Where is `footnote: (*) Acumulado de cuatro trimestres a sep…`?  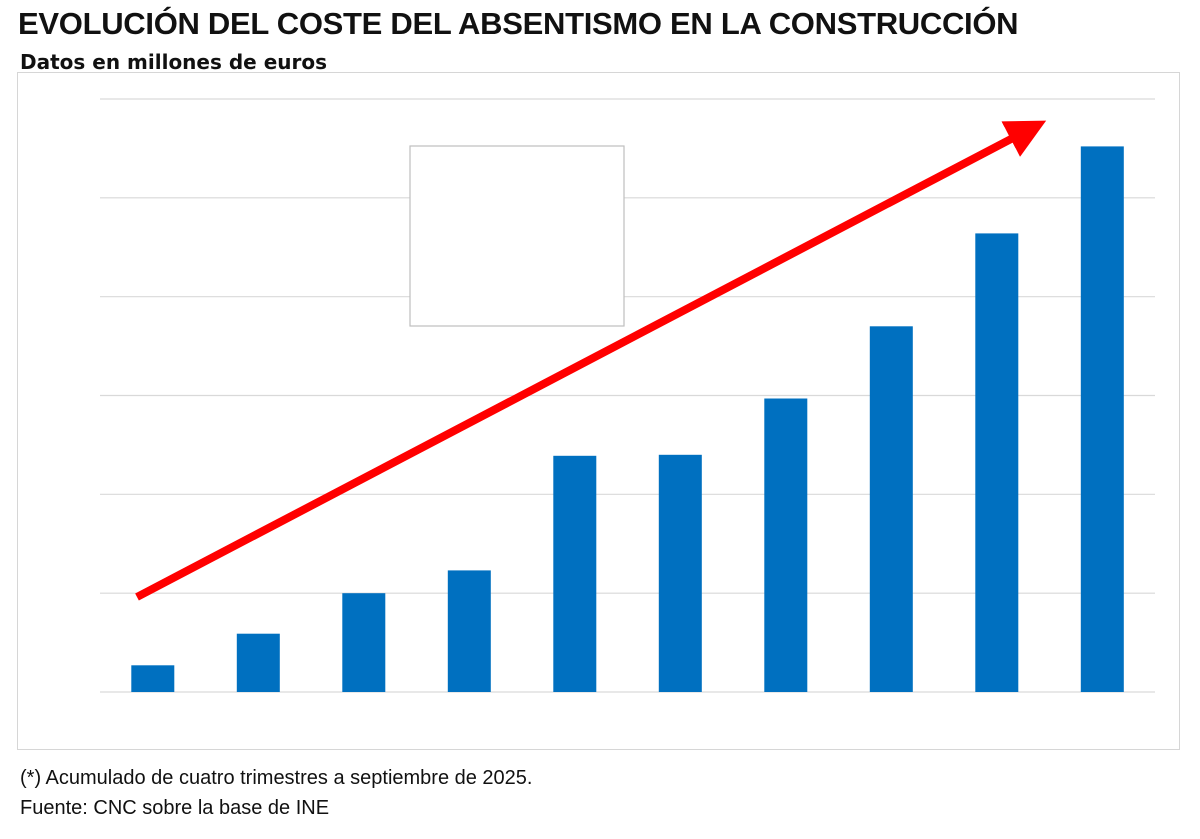 footnote: (*) Acumulado de cuatro trimestres a sep… is located at coordinates (276, 778).